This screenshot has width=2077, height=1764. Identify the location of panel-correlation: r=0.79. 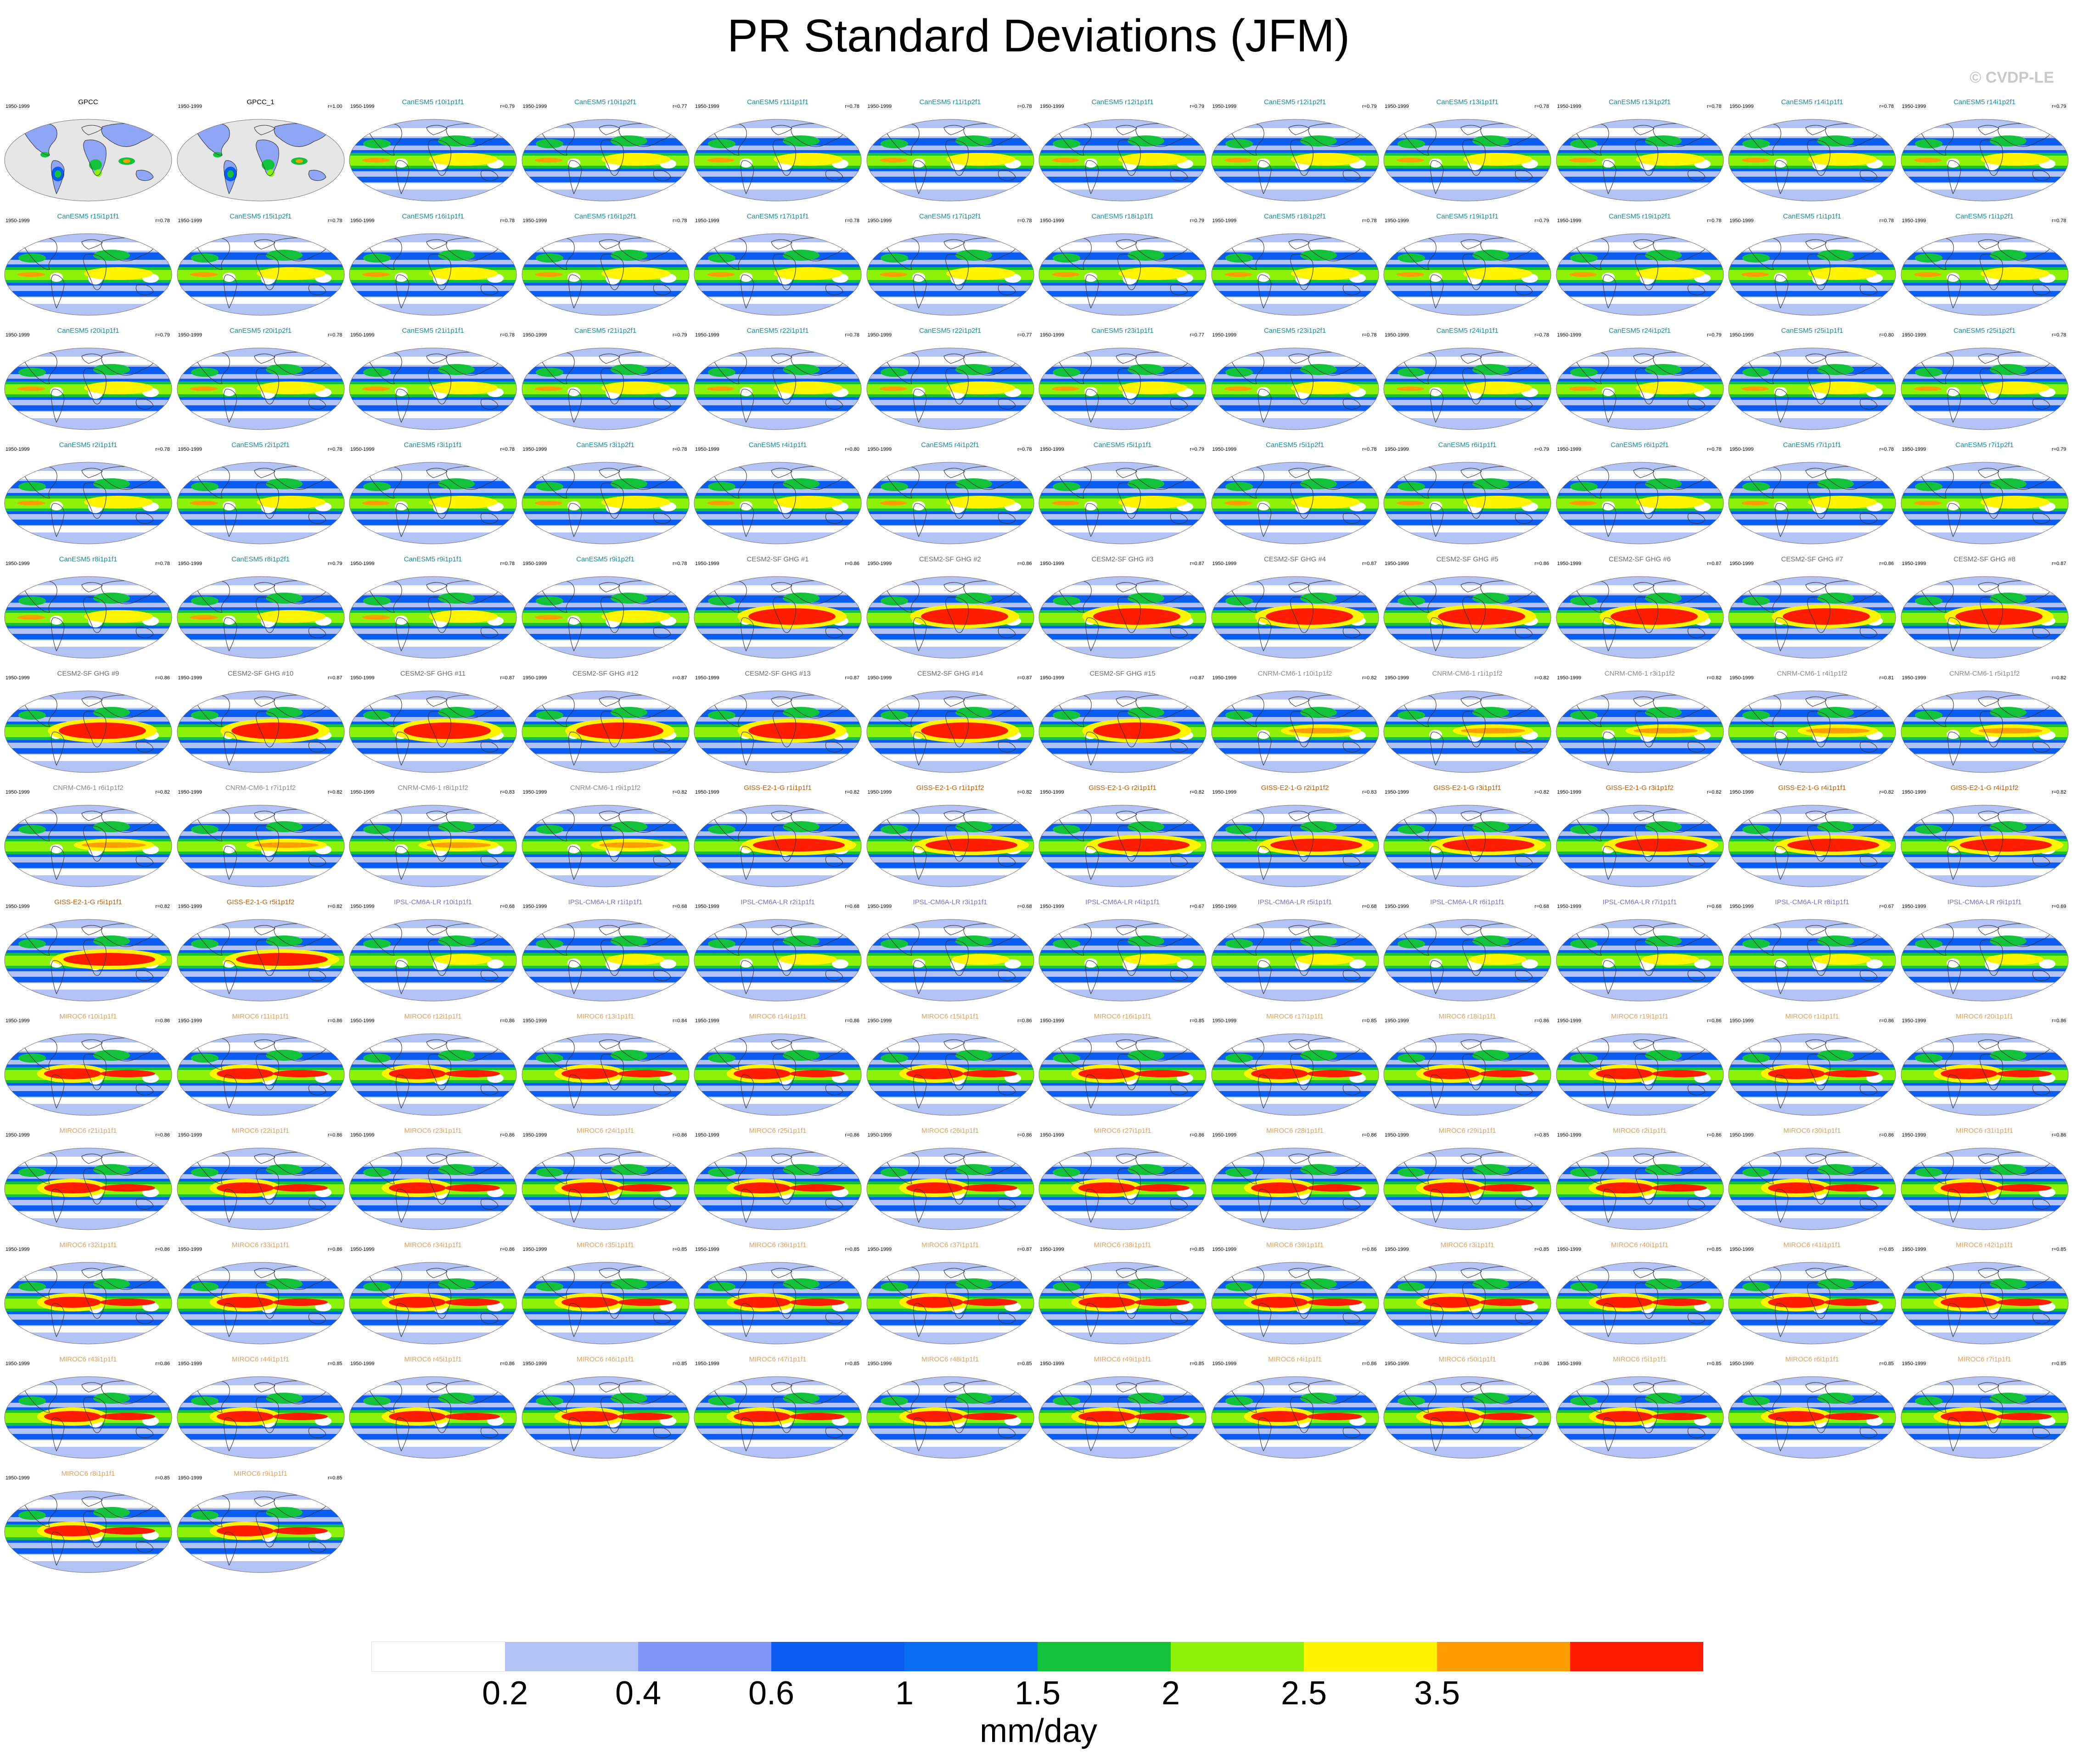
(2059, 449).